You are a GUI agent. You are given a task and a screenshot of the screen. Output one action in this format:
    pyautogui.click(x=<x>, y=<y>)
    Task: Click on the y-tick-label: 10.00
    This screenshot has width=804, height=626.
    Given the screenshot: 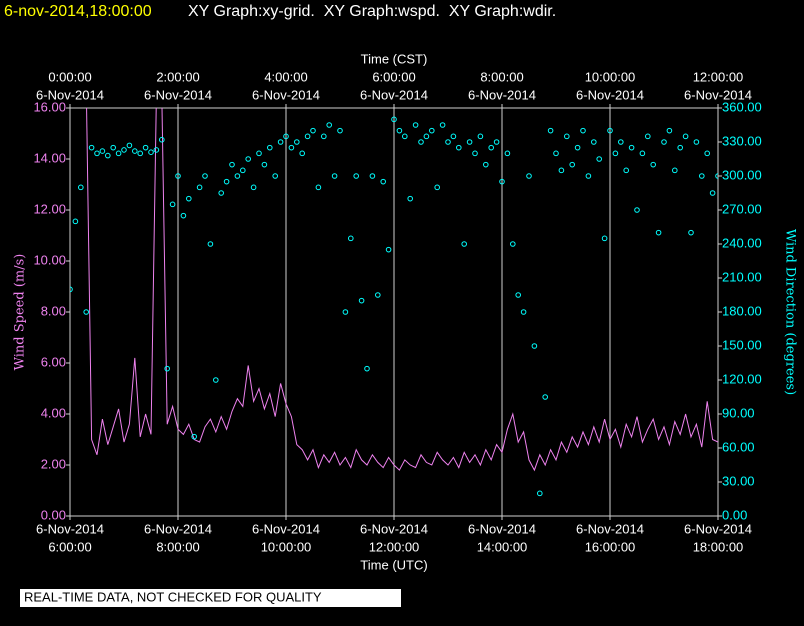 What is the action you would take?
    pyautogui.click(x=49, y=259)
    